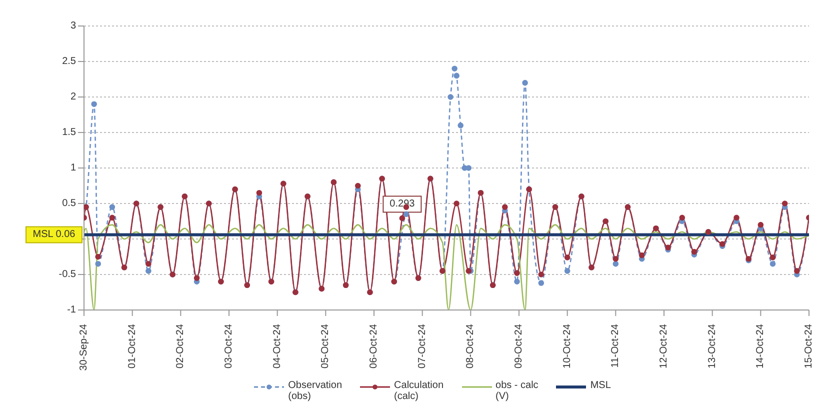  Describe the element at coordinates (567, 346) in the screenshot. I see `x-tick-label: 10-Oct-24` at that location.